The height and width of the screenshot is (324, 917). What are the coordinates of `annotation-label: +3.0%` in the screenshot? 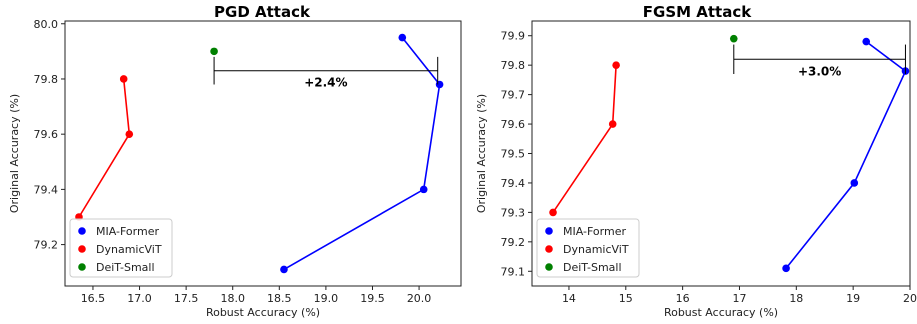 It's located at (819, 71).